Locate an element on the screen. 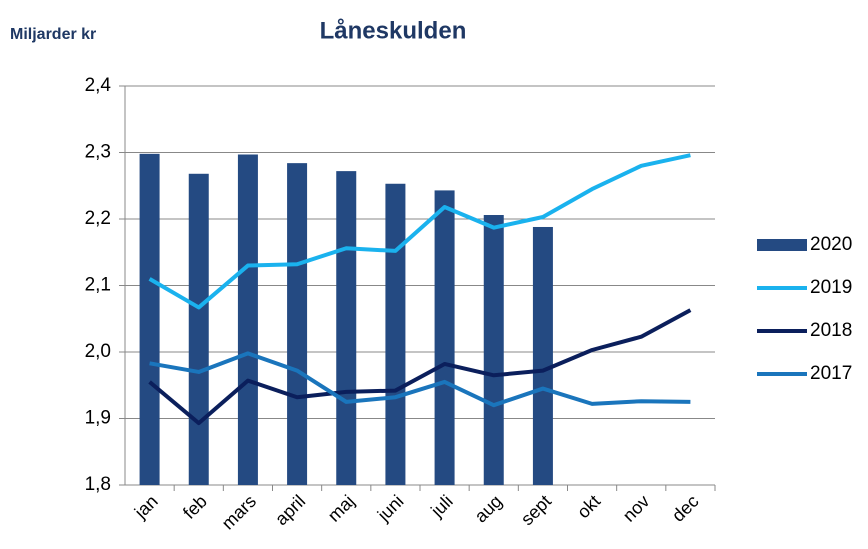 The width and height of the screenshot is (868, 549). legend-label: 2017 is located at coordinates (831, 373).